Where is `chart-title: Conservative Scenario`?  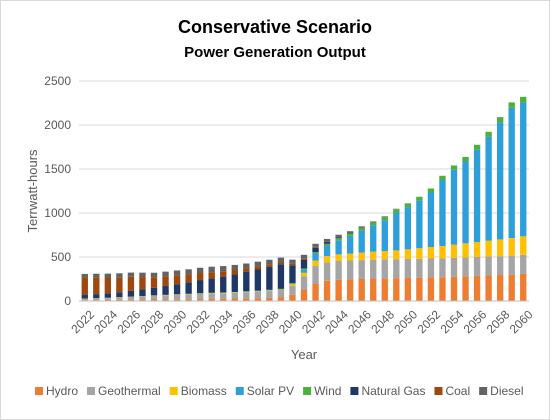
chart-title: Conservative Scenario is located at coordinates (275, 27).